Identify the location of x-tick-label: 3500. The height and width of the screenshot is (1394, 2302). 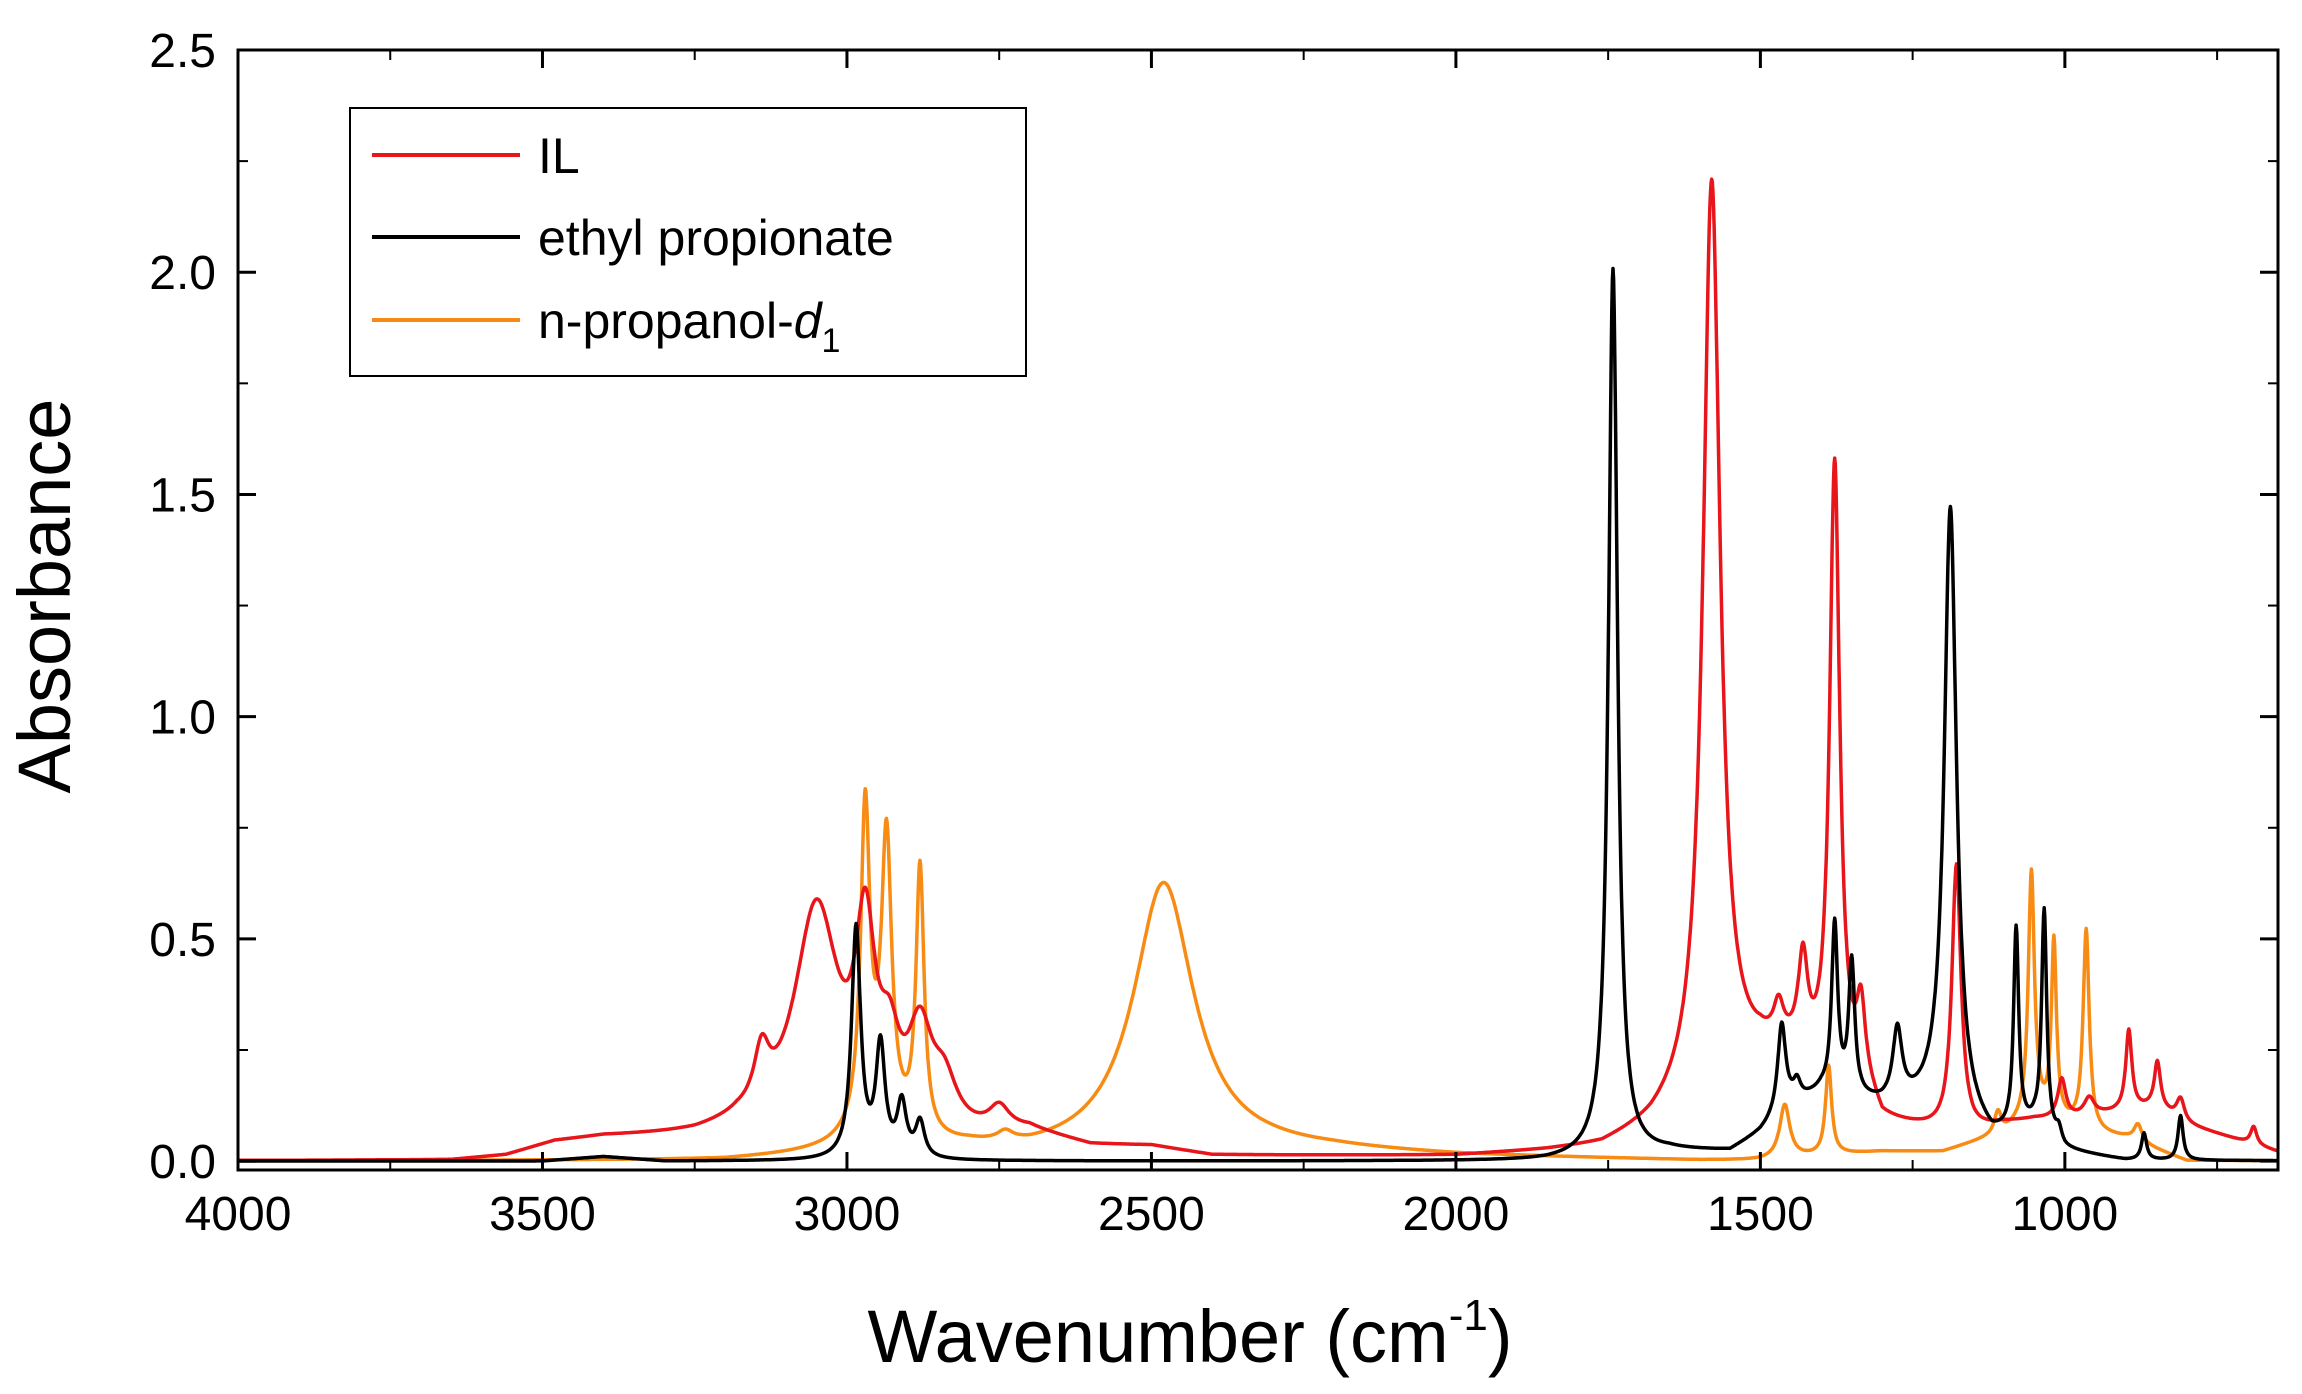
(542, 1214).